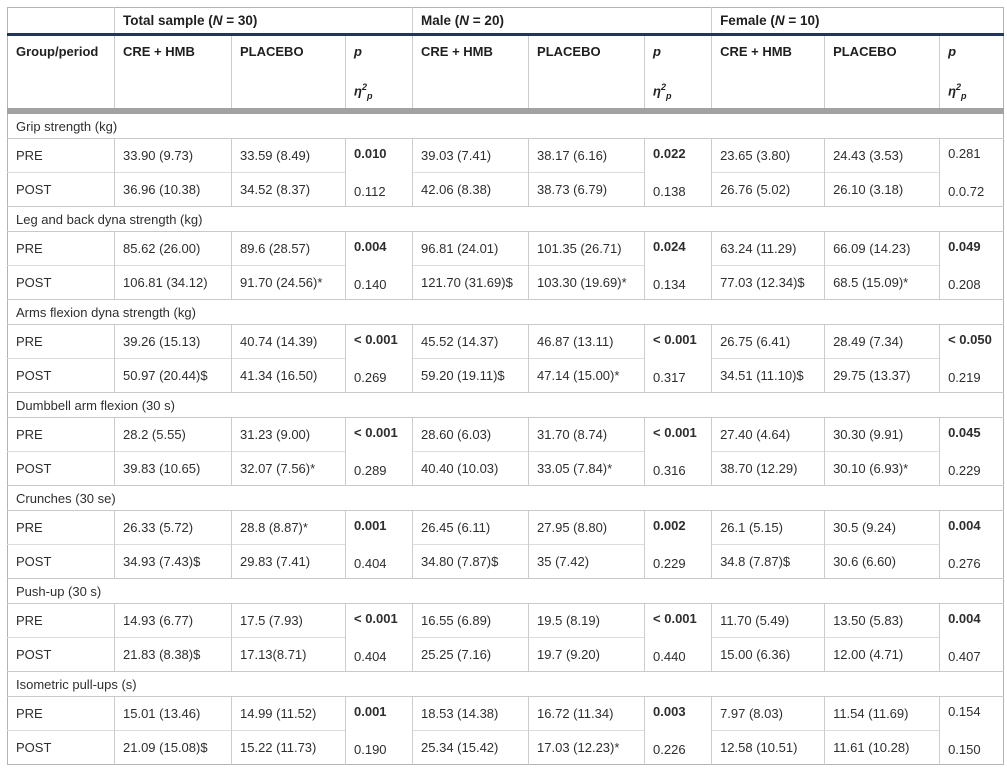  What do you see at coordinates (768, 434) in the screenshot?
I see `value-cell: 27.40 (4.64)` at bounding box center [768, 434].